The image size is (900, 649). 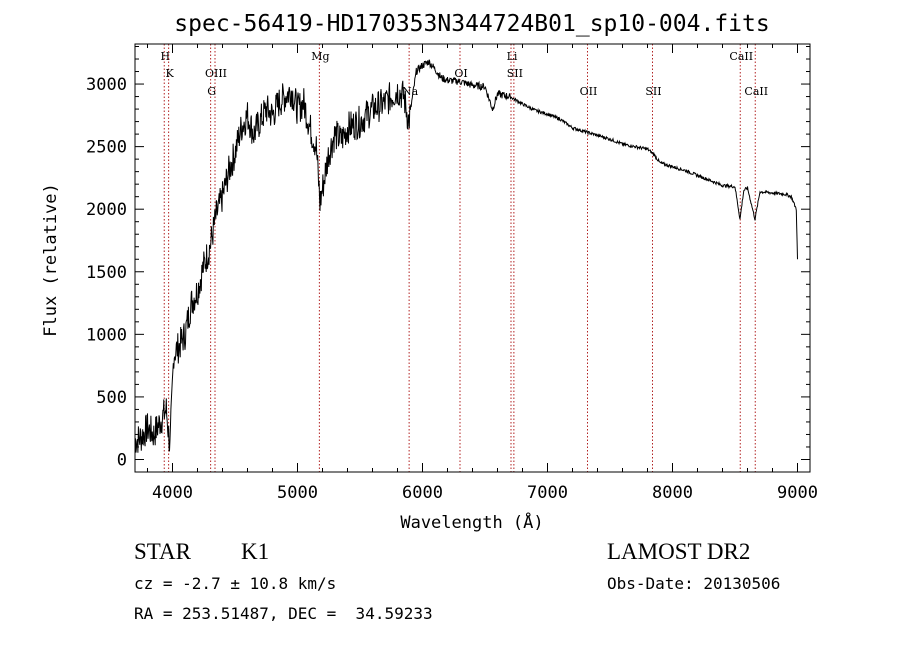 What do you see at coordinates (797, 493) in the screenshot?
I see `x-tick-label: 9000` at bounding box center [797, 493].